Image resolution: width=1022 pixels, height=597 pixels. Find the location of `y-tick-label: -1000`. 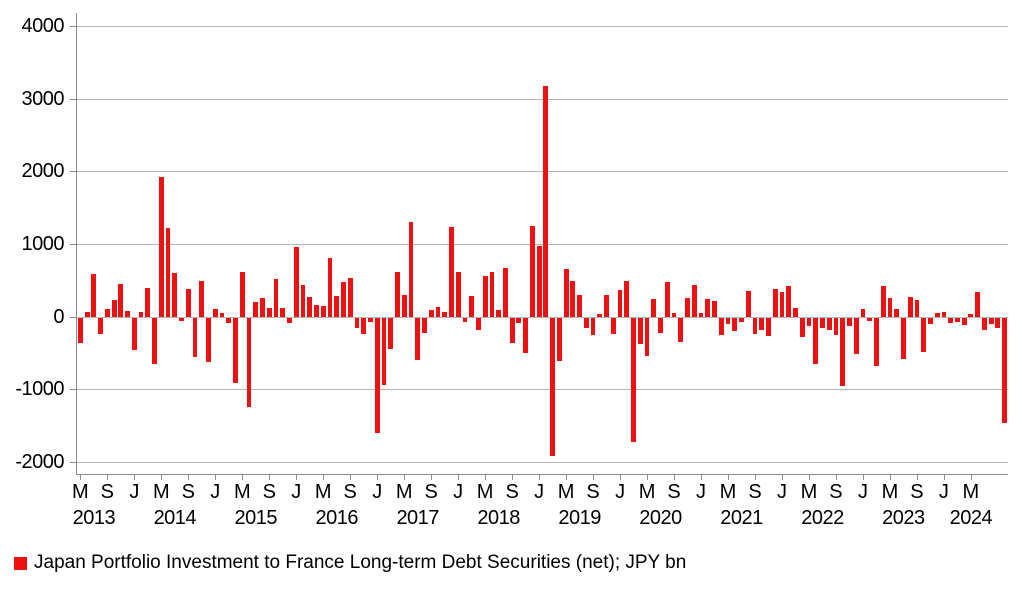

y-tick-label: -1000 is located at coordinates (39, 389).